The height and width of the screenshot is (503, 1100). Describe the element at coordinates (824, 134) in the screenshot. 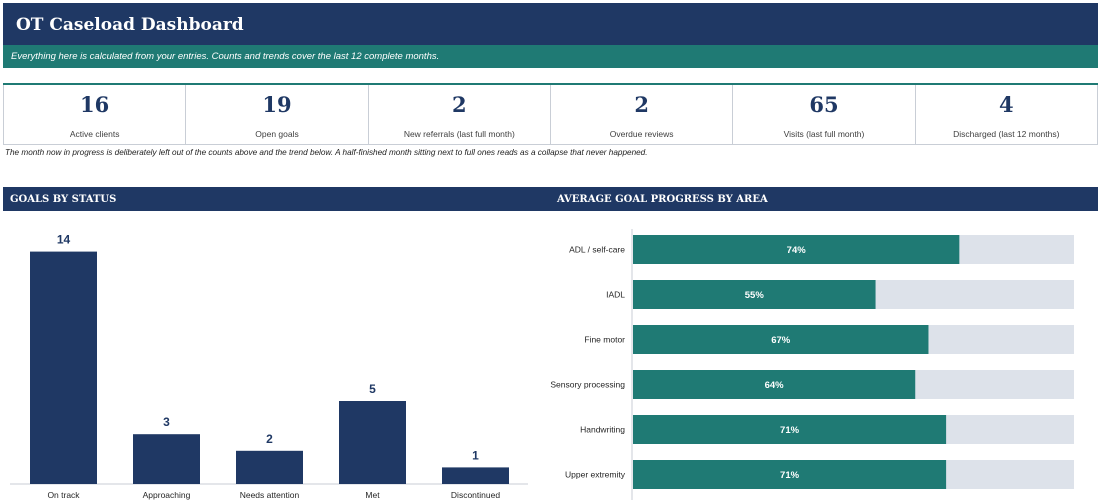

I see `kpi-label: Visits (last full month)` at that location.